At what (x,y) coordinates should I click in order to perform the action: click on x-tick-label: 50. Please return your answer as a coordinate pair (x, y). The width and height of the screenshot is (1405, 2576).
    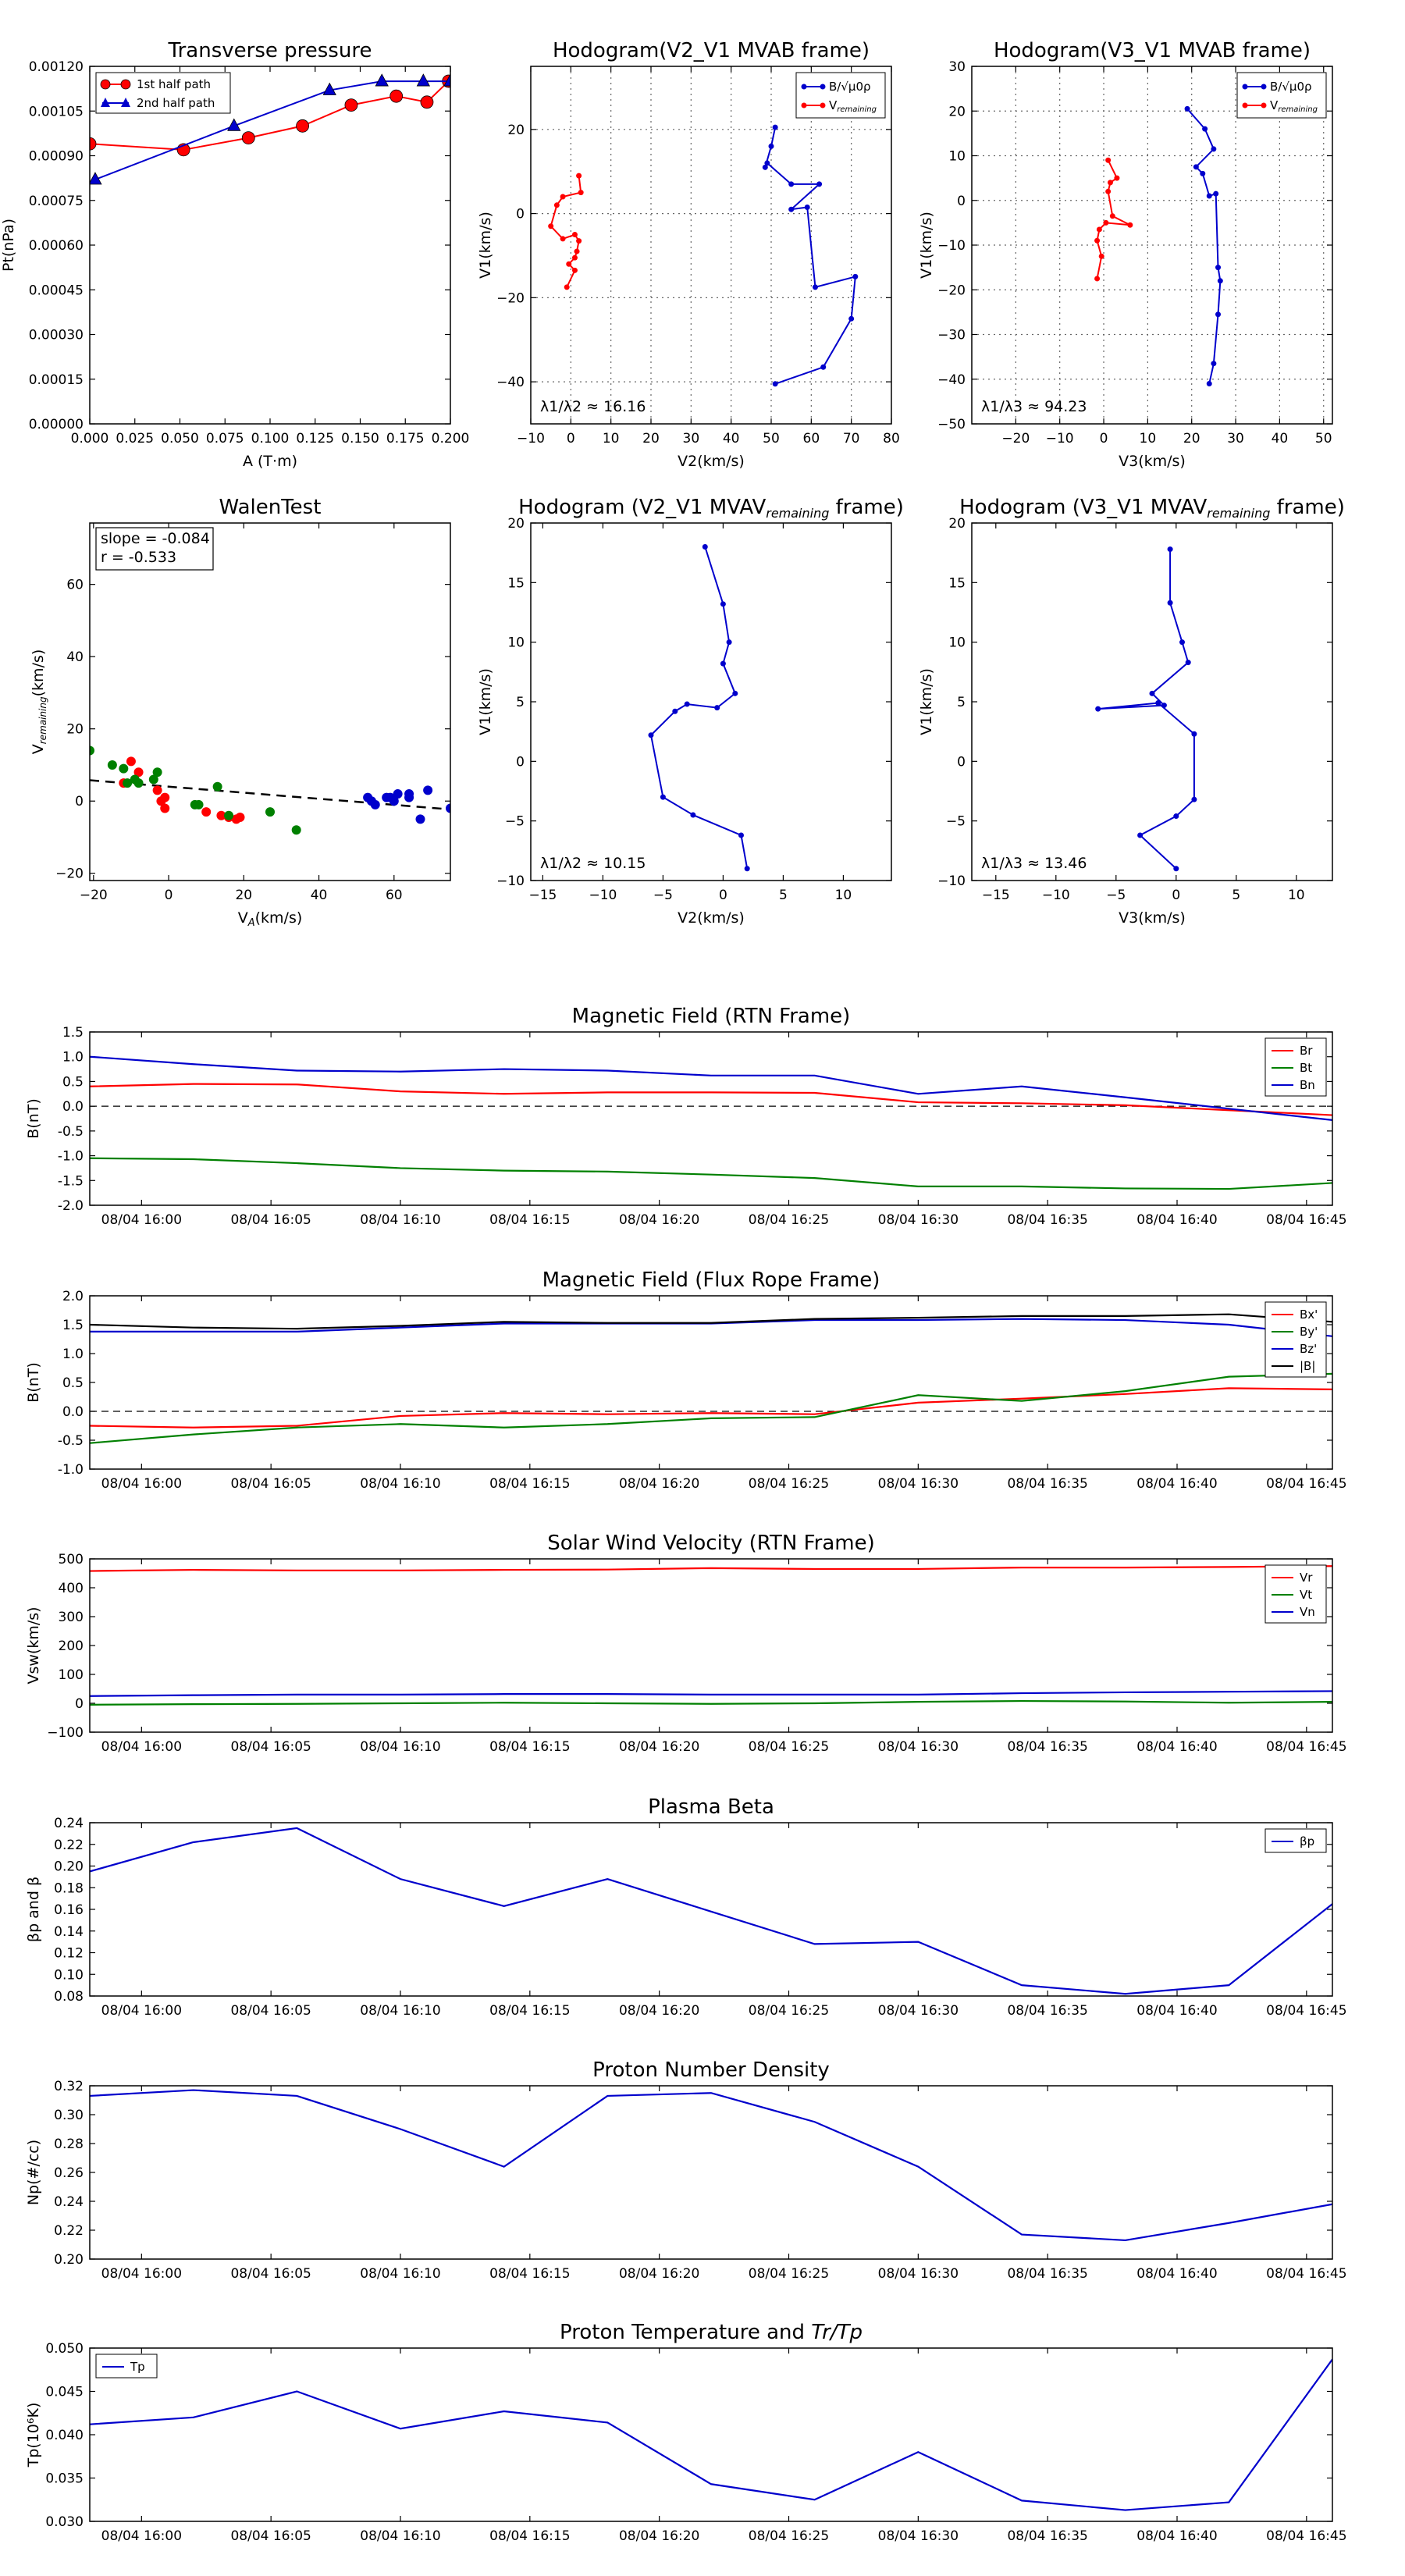
    Looking at the image, I should click on (1323, 439).